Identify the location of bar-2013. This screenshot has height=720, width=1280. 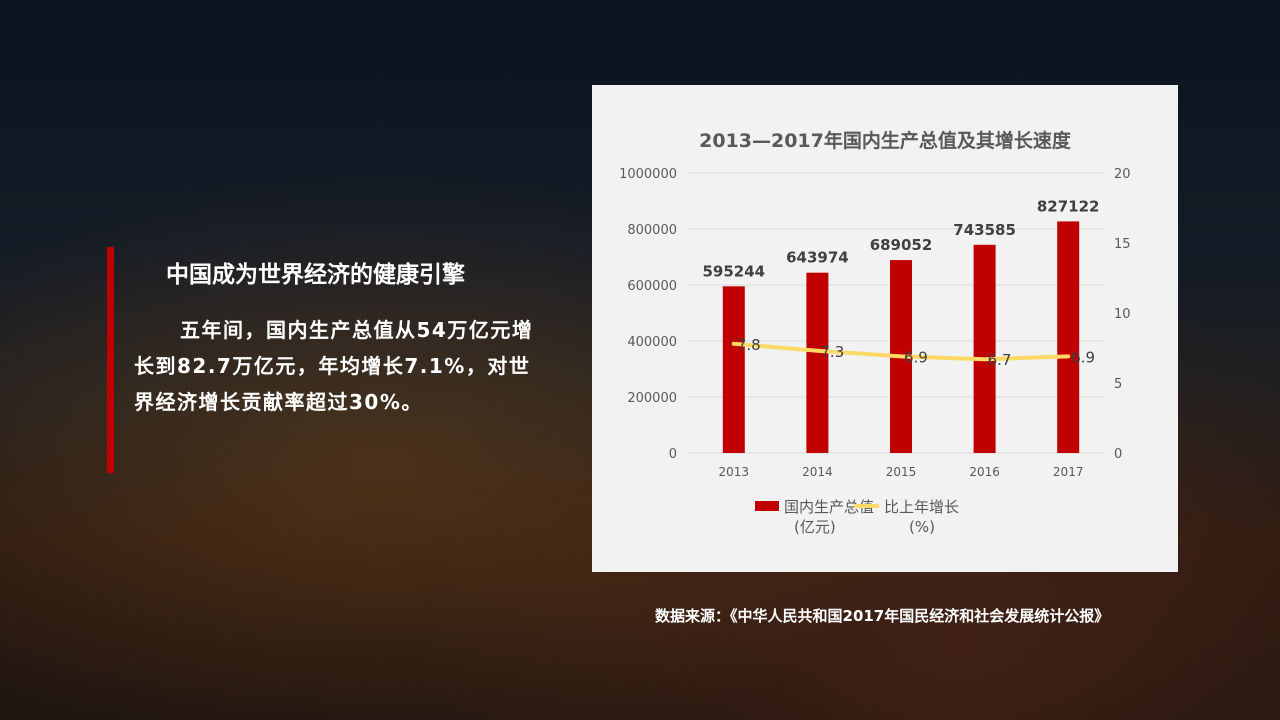
(733, 369).